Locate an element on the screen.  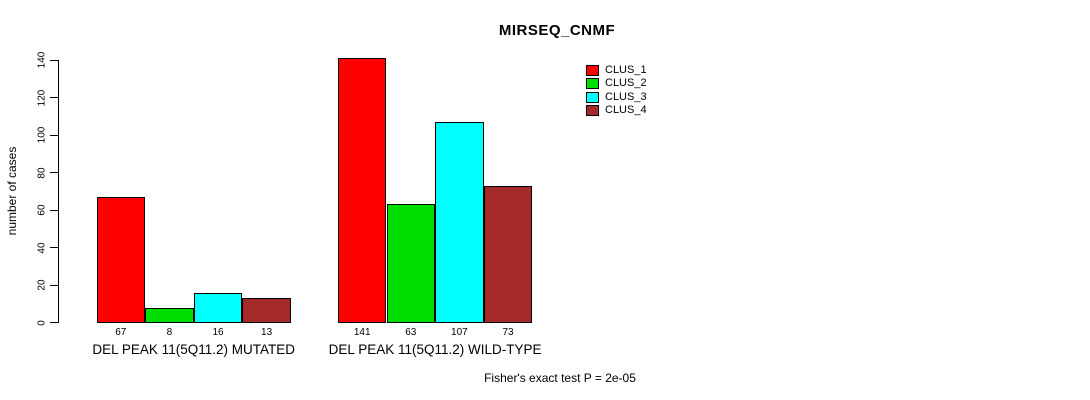
bar-clus_1-group2 is located at coordinates (362, 190).